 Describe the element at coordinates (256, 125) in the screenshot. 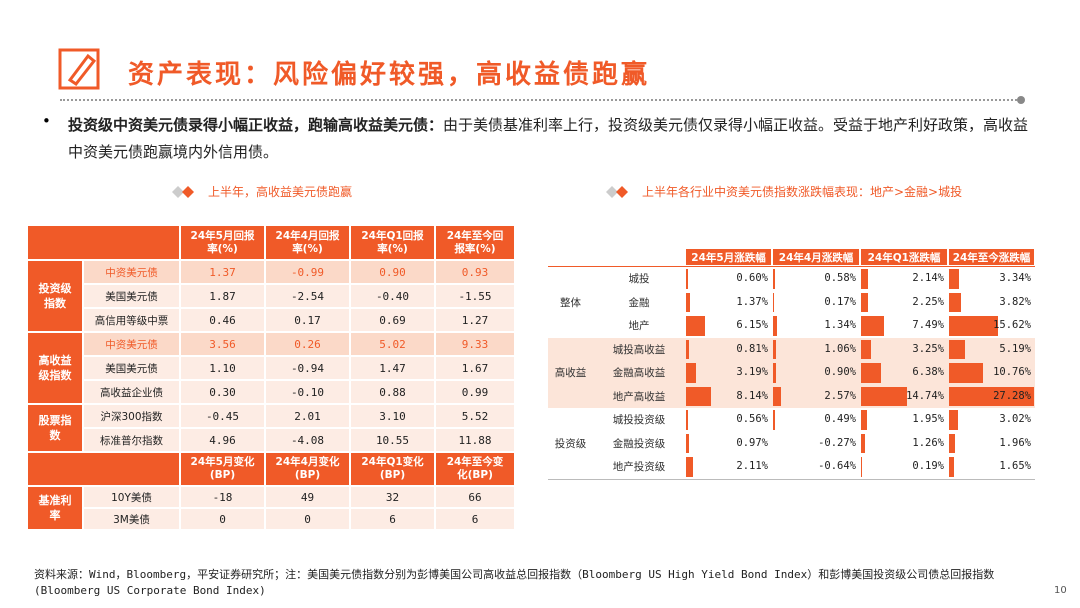

I see `bullet-bold: 投资级中资美元债录得小幅正收益，跑输高收益美元债：` at that location.